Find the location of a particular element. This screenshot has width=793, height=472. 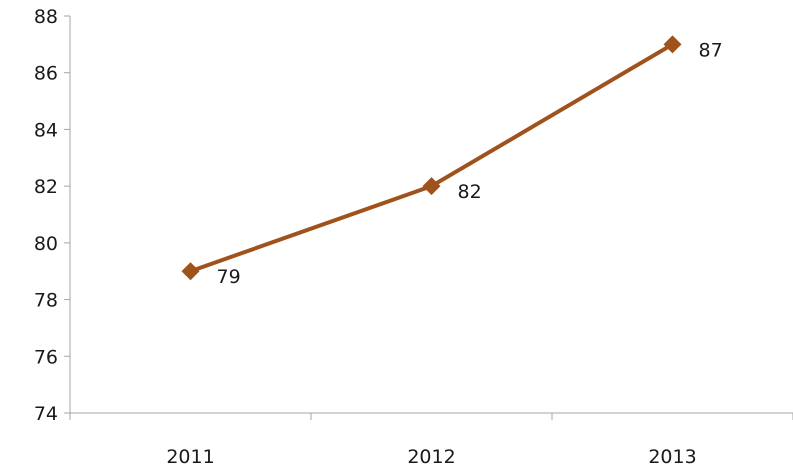

y-tick-label: 78 is located at coordinates (46, 301).